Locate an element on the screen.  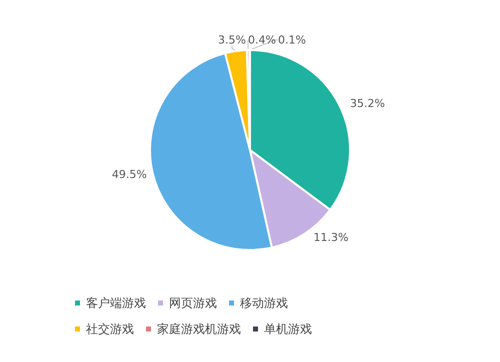
legend-label: 移动游戏 is located at coordinates (264, 303).